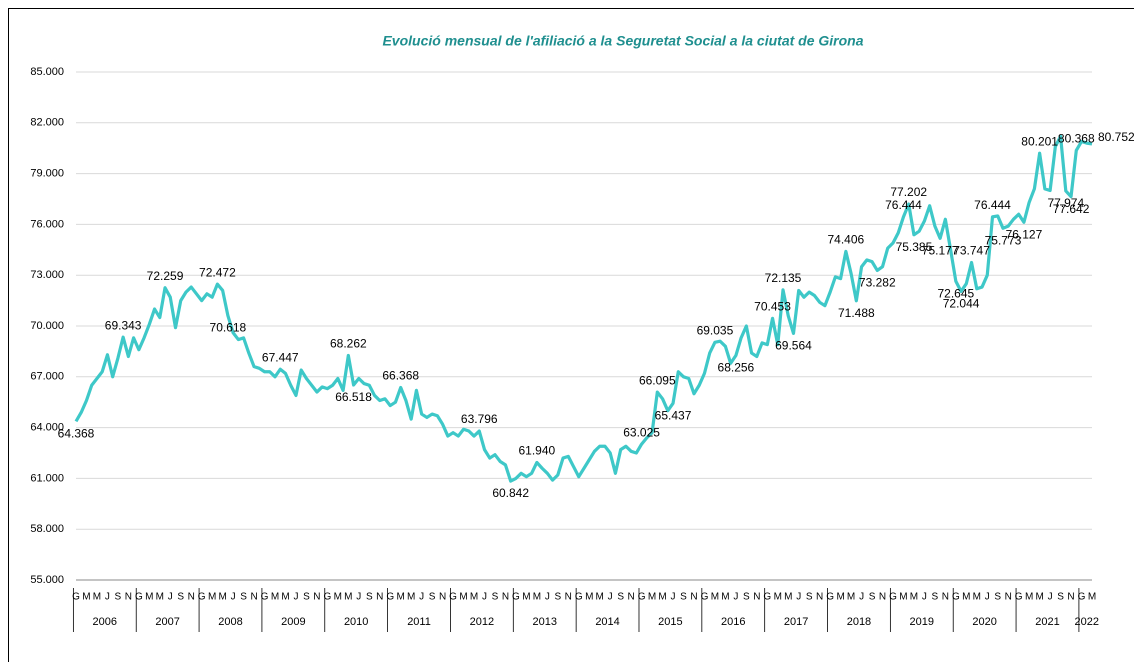 The width and height of the screenshot is (1134, 662). I want to click on year-label: 2017, so click(796, 622).